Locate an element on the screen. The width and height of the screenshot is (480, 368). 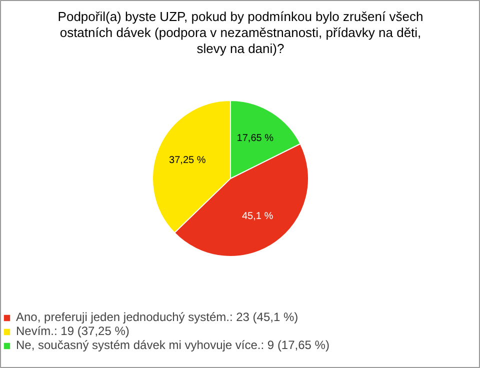
legend-label: Ano, preferuji jeden jednoduchý systém.: 23 (45,1 %) is located at coordinates (157, 317).